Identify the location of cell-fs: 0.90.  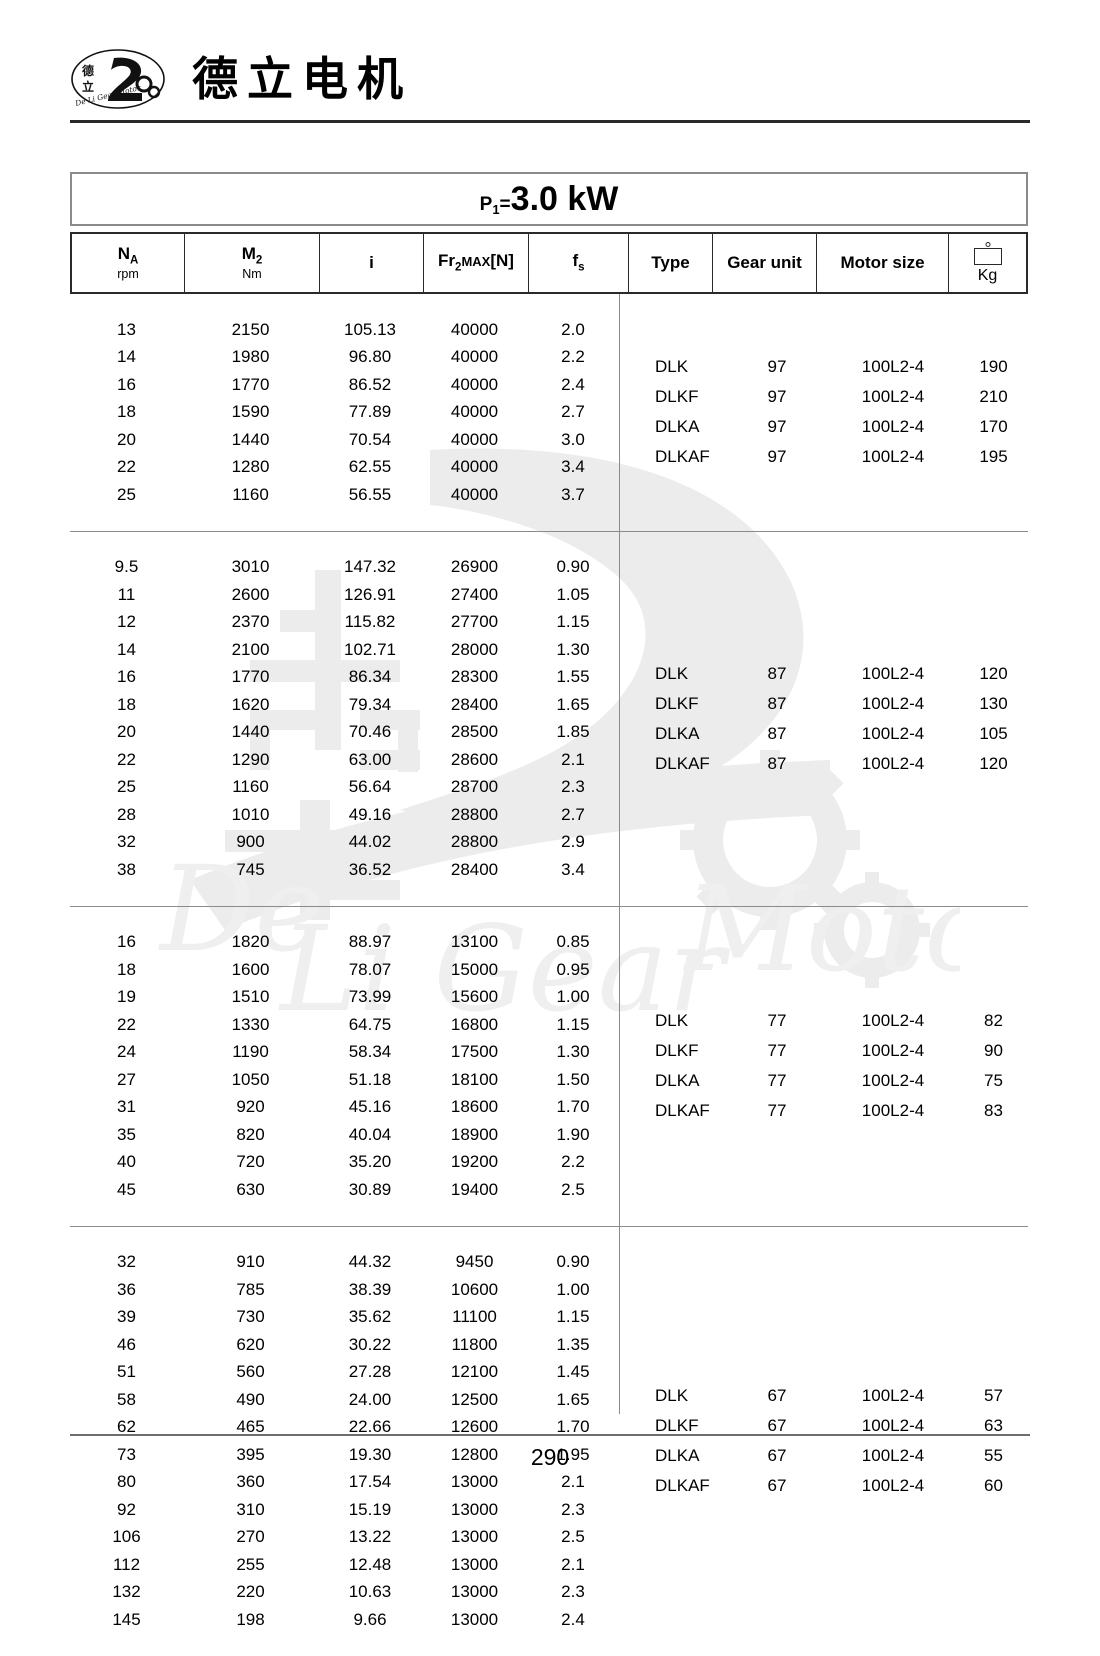
(573, 1262).